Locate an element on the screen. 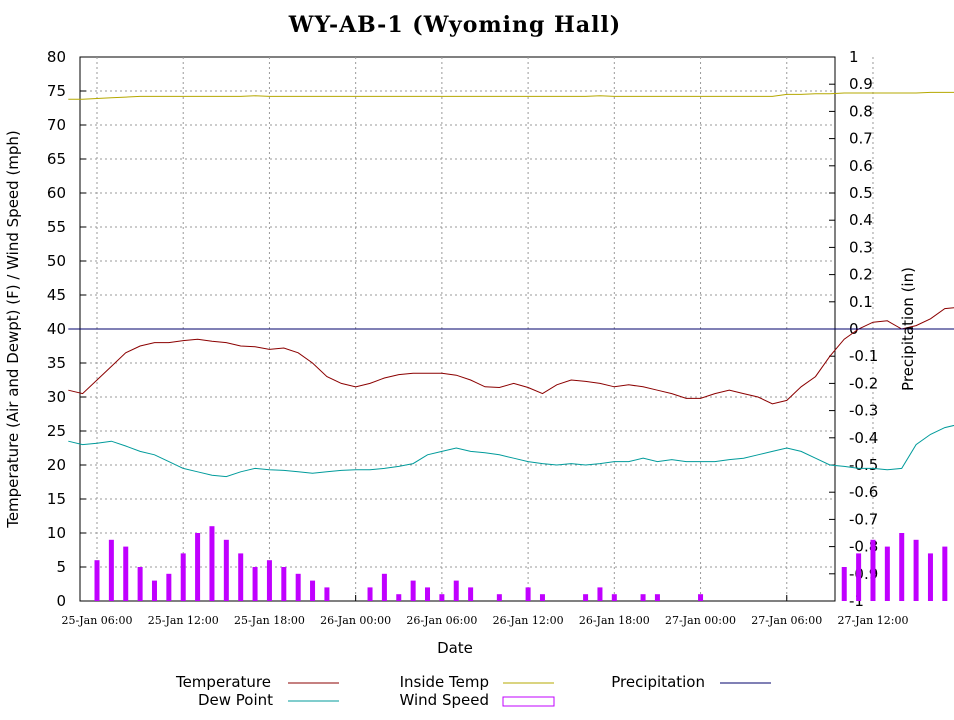 The height and width of the screenshot is (720, 954). x-tick-label: 25-Jan 18:00 is located at coordinates (269, 620).